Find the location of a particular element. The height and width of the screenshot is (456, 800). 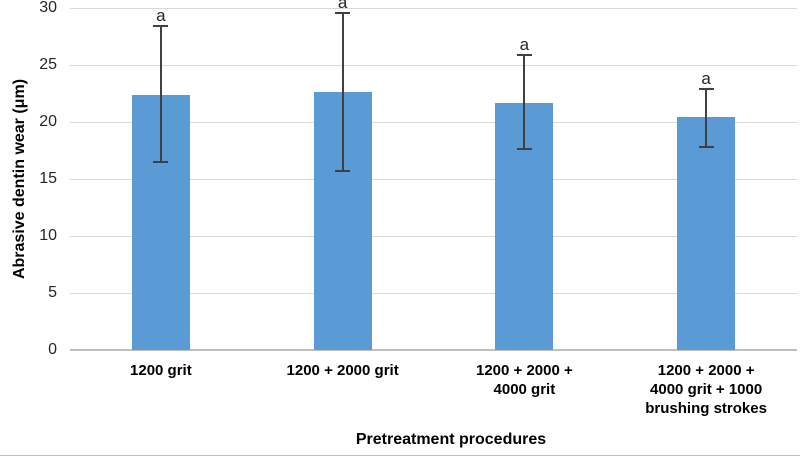

x-axis-line is located at coordinates (433, 350).